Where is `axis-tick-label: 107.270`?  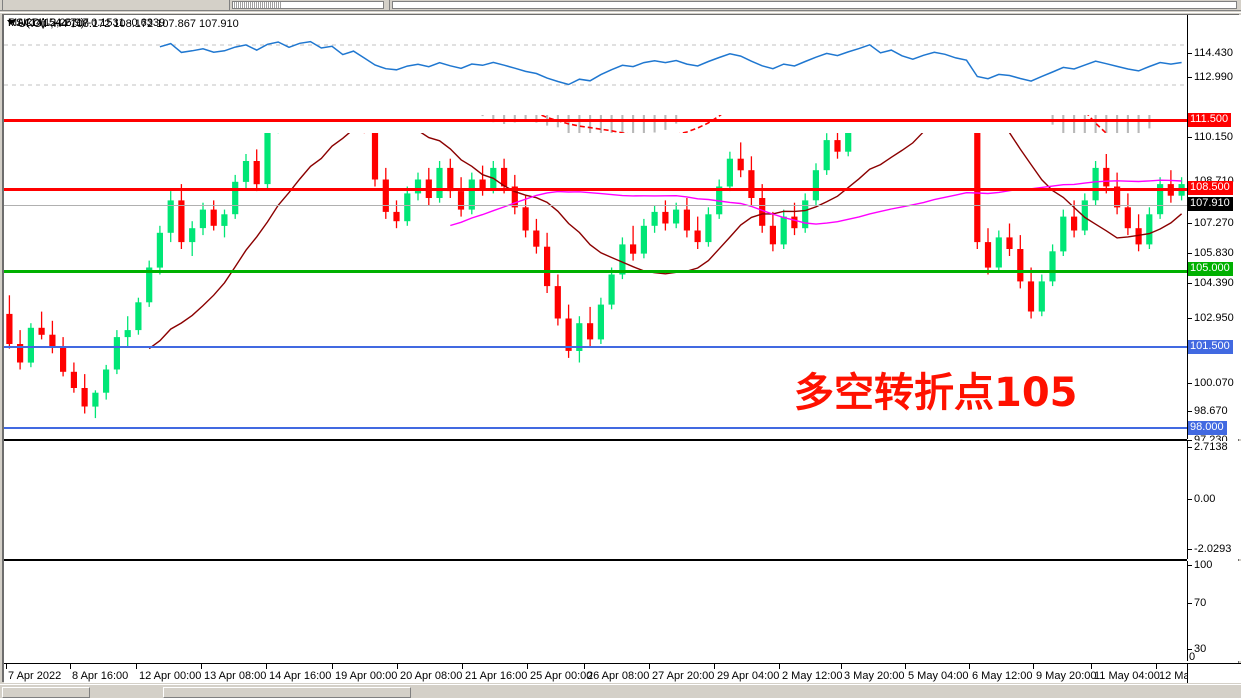
axis-tick-label: 107.270 is located at coordinates (1214, 223).